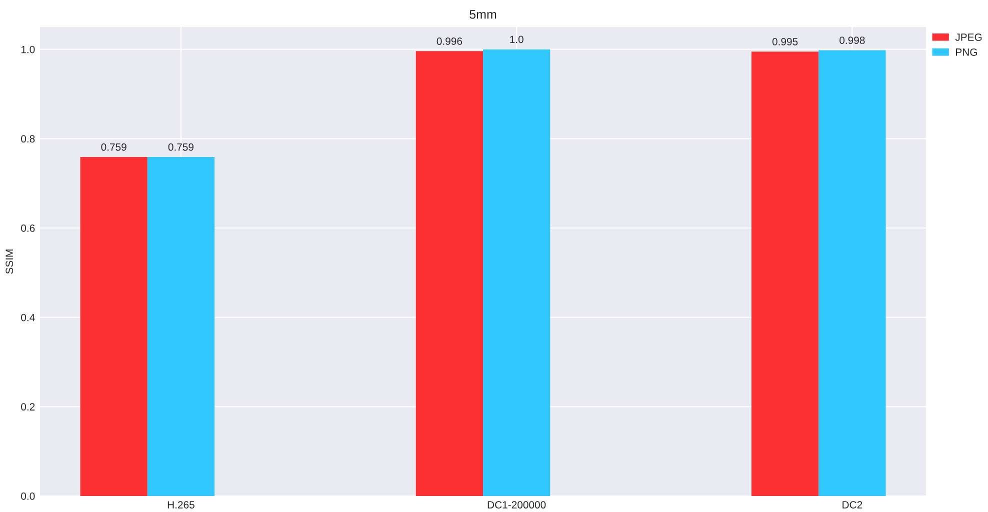 This screenshot has width=988, height=512. What do you see at coordinates (28, 318) in the screenshot?
I see `y-tick-label: 0.4` at bounding box center [28, 318].